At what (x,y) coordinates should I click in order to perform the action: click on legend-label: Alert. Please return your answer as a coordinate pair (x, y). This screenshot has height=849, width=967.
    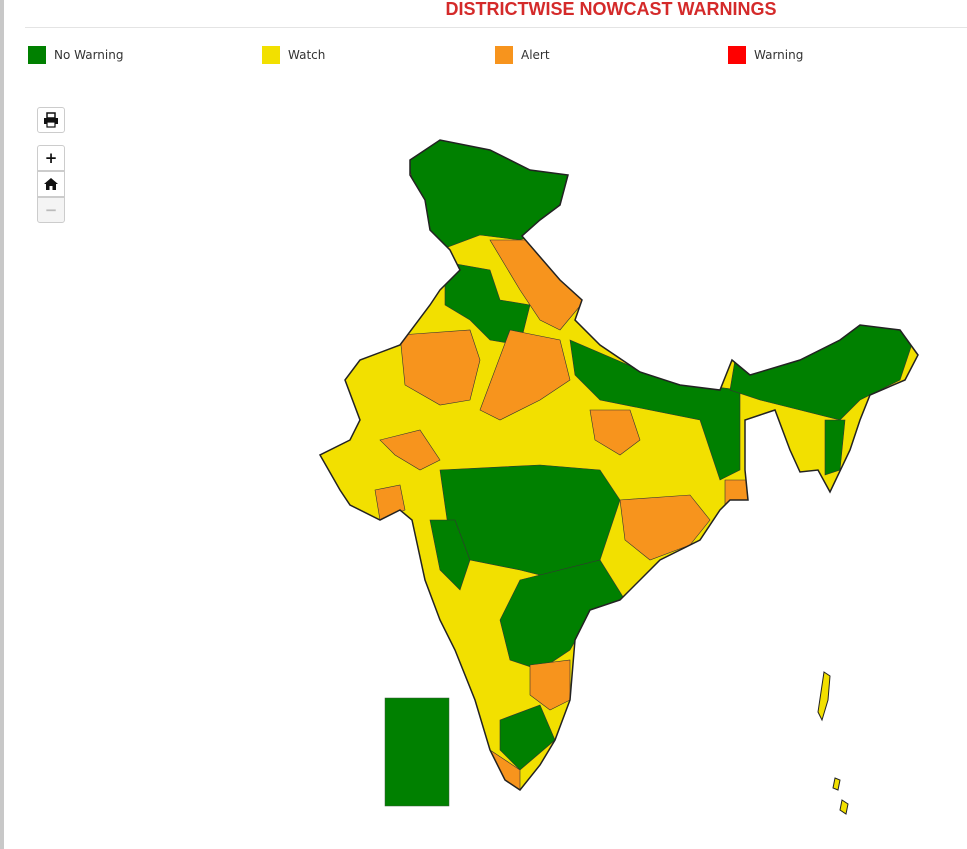
    Looking at the image, I should click on (535, 55).